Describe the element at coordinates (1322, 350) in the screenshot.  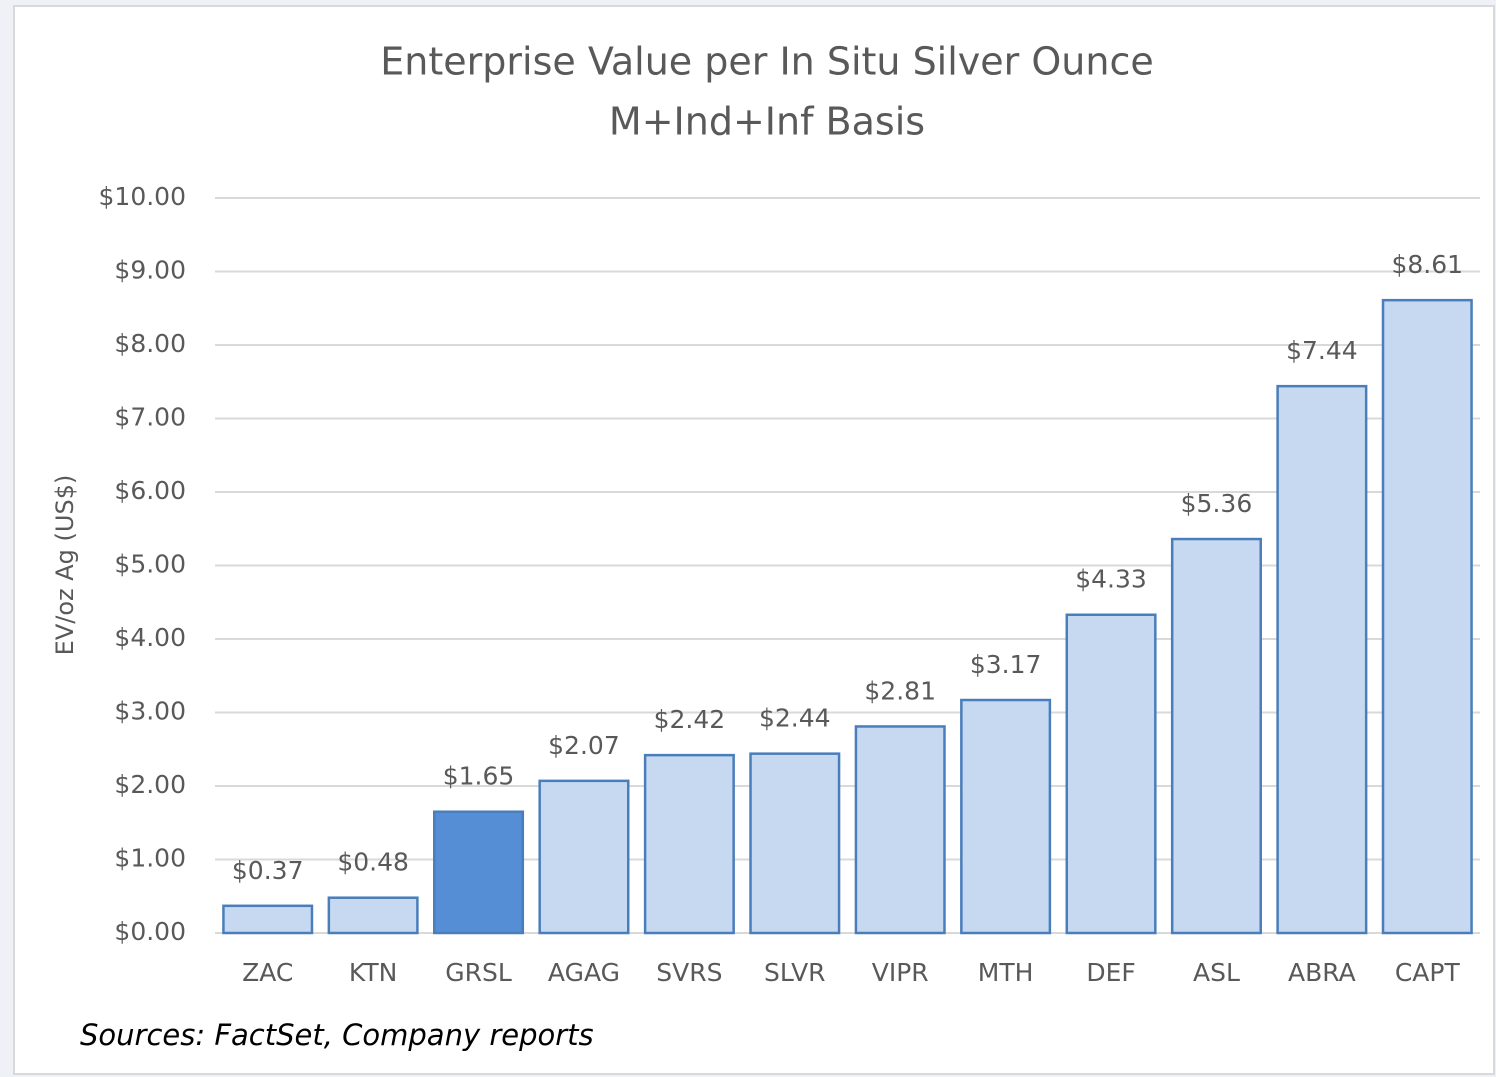
I see `data-label: $7.44` at that location.